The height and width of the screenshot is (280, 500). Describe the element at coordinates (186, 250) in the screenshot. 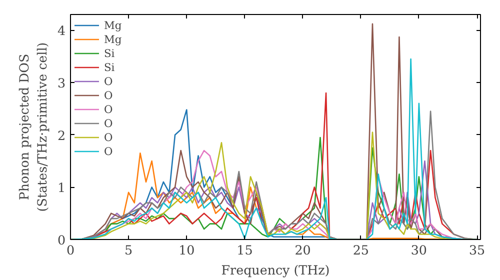

I see `x-tick-label: 10` at that location.